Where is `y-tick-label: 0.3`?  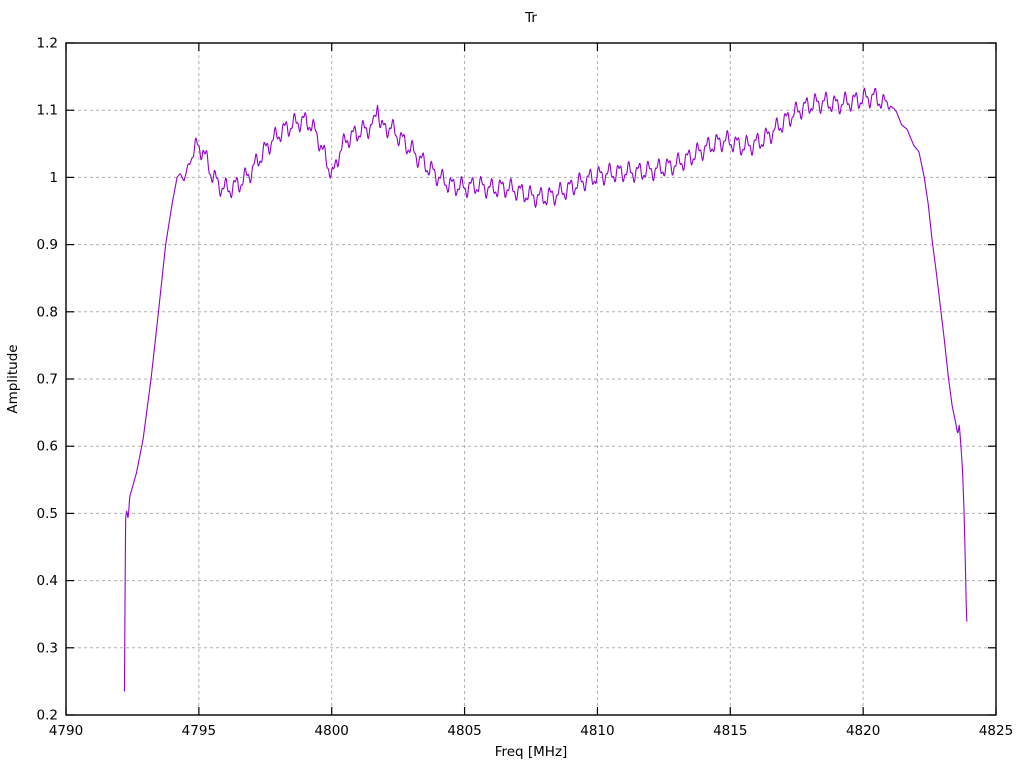 y-tick-label: 0.3 is located at coordinates (47, 648).